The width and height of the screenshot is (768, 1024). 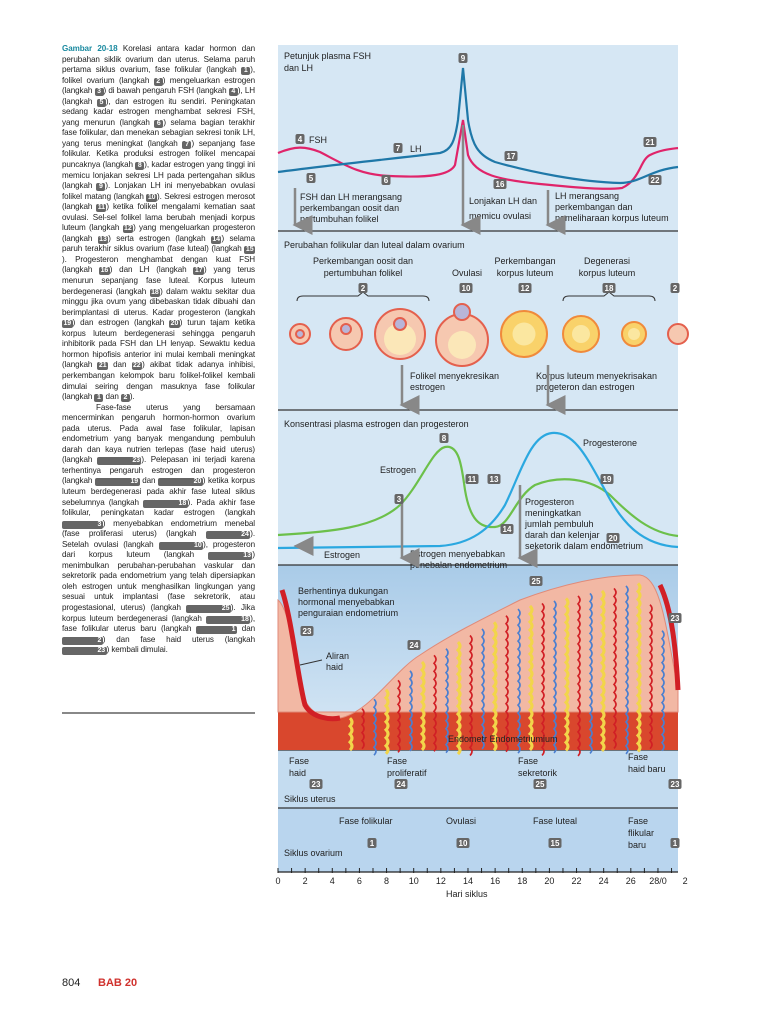 I want to click on caption-text: ). Setelah ovulasi (langkah, so click(x=158, y=539).